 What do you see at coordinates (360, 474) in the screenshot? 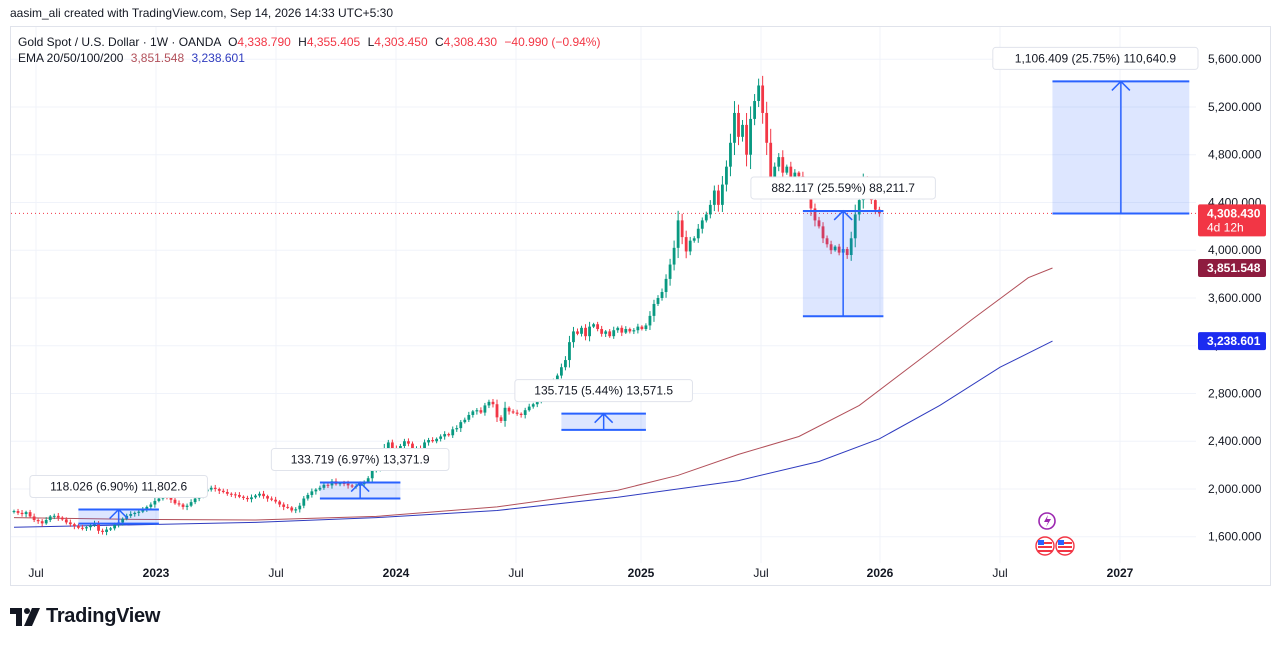
I see `price-range-measure: 133.719 (6.97%) 13,371.9` at bounding box center [360, 474].